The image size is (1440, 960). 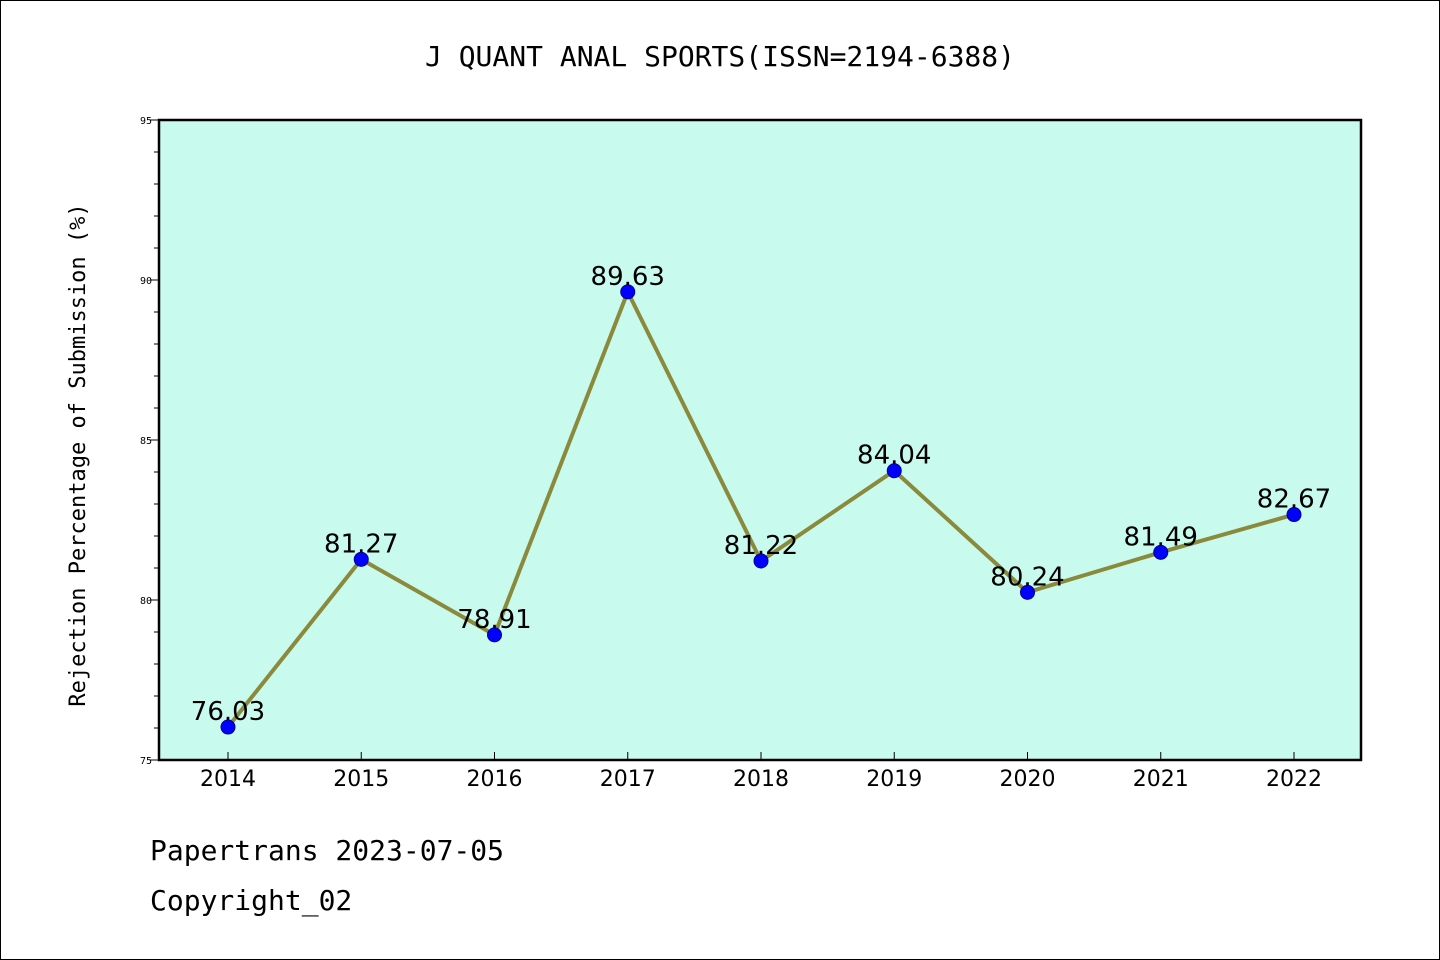 What do you see at coordinates (228, 779) in the screenshot?
I see `x-tick-label: 2014` at bounding box center [228, 779].